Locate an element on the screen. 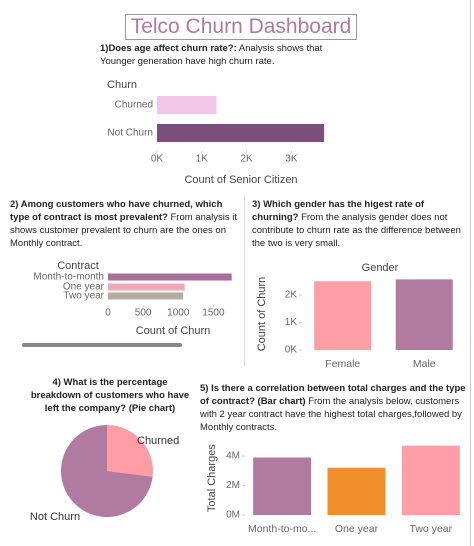 Image resolution: width=474 pixels, height=546 pixels. slice-label: Churned is located at coordinates (158, 441).